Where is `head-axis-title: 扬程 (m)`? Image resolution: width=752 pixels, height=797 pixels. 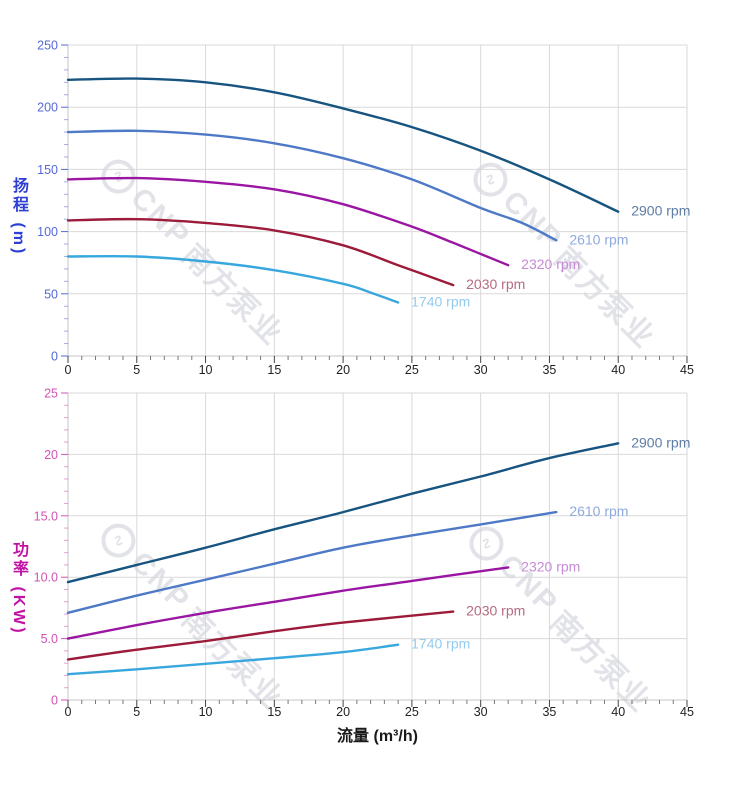
head-axis-title: 扬程 (m) is located at coordinates (18, 217).